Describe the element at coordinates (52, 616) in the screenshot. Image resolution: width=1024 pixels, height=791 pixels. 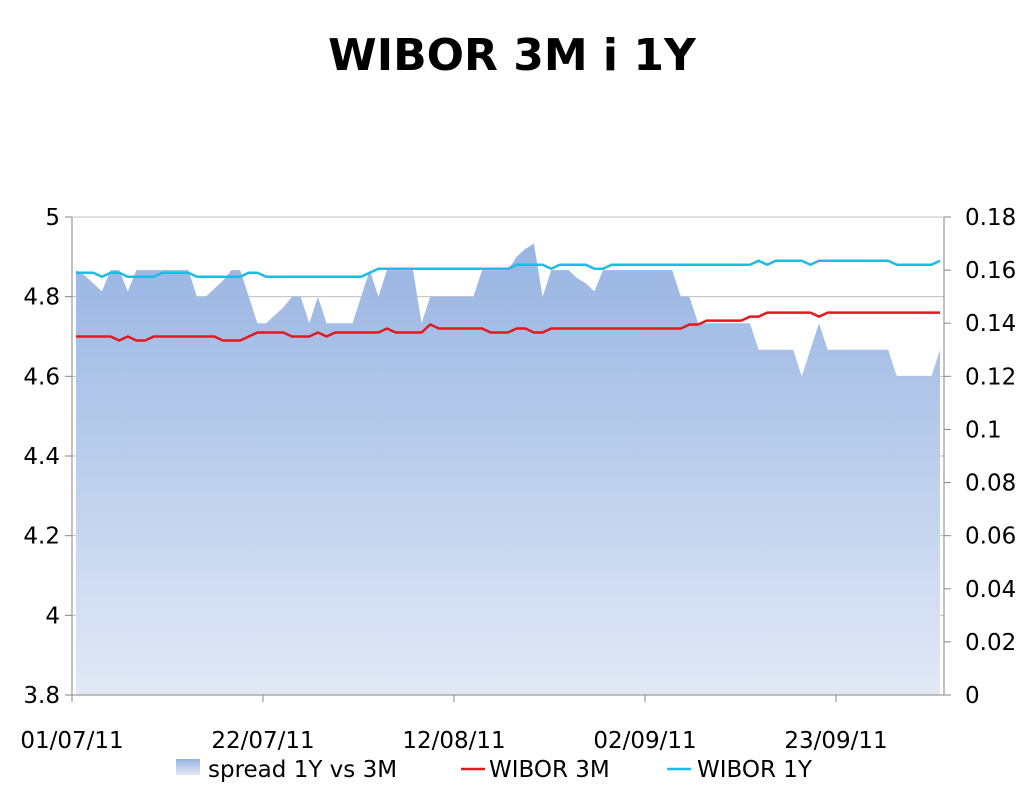
I see `y-left-tick-label: 4` at that location.